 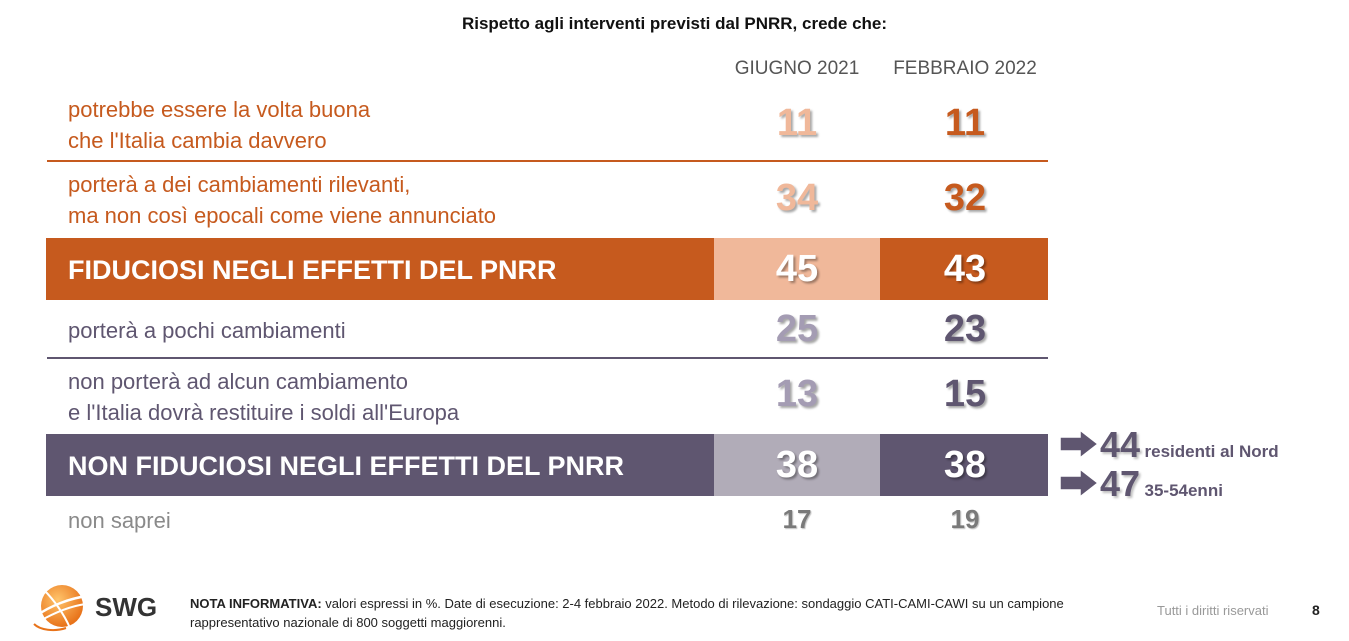 I want to click on non-fiduciosi-cell-2021, so click(x=797, y=465).